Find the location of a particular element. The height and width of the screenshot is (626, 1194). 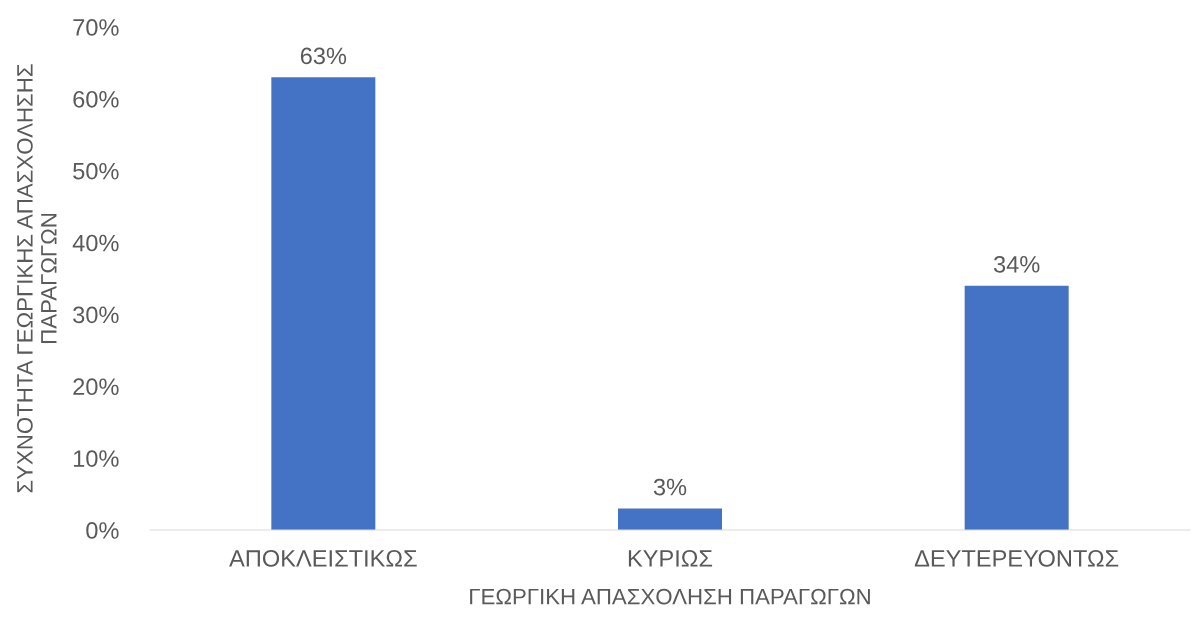

data-label: 34% is located at coordinates (1016, 264).